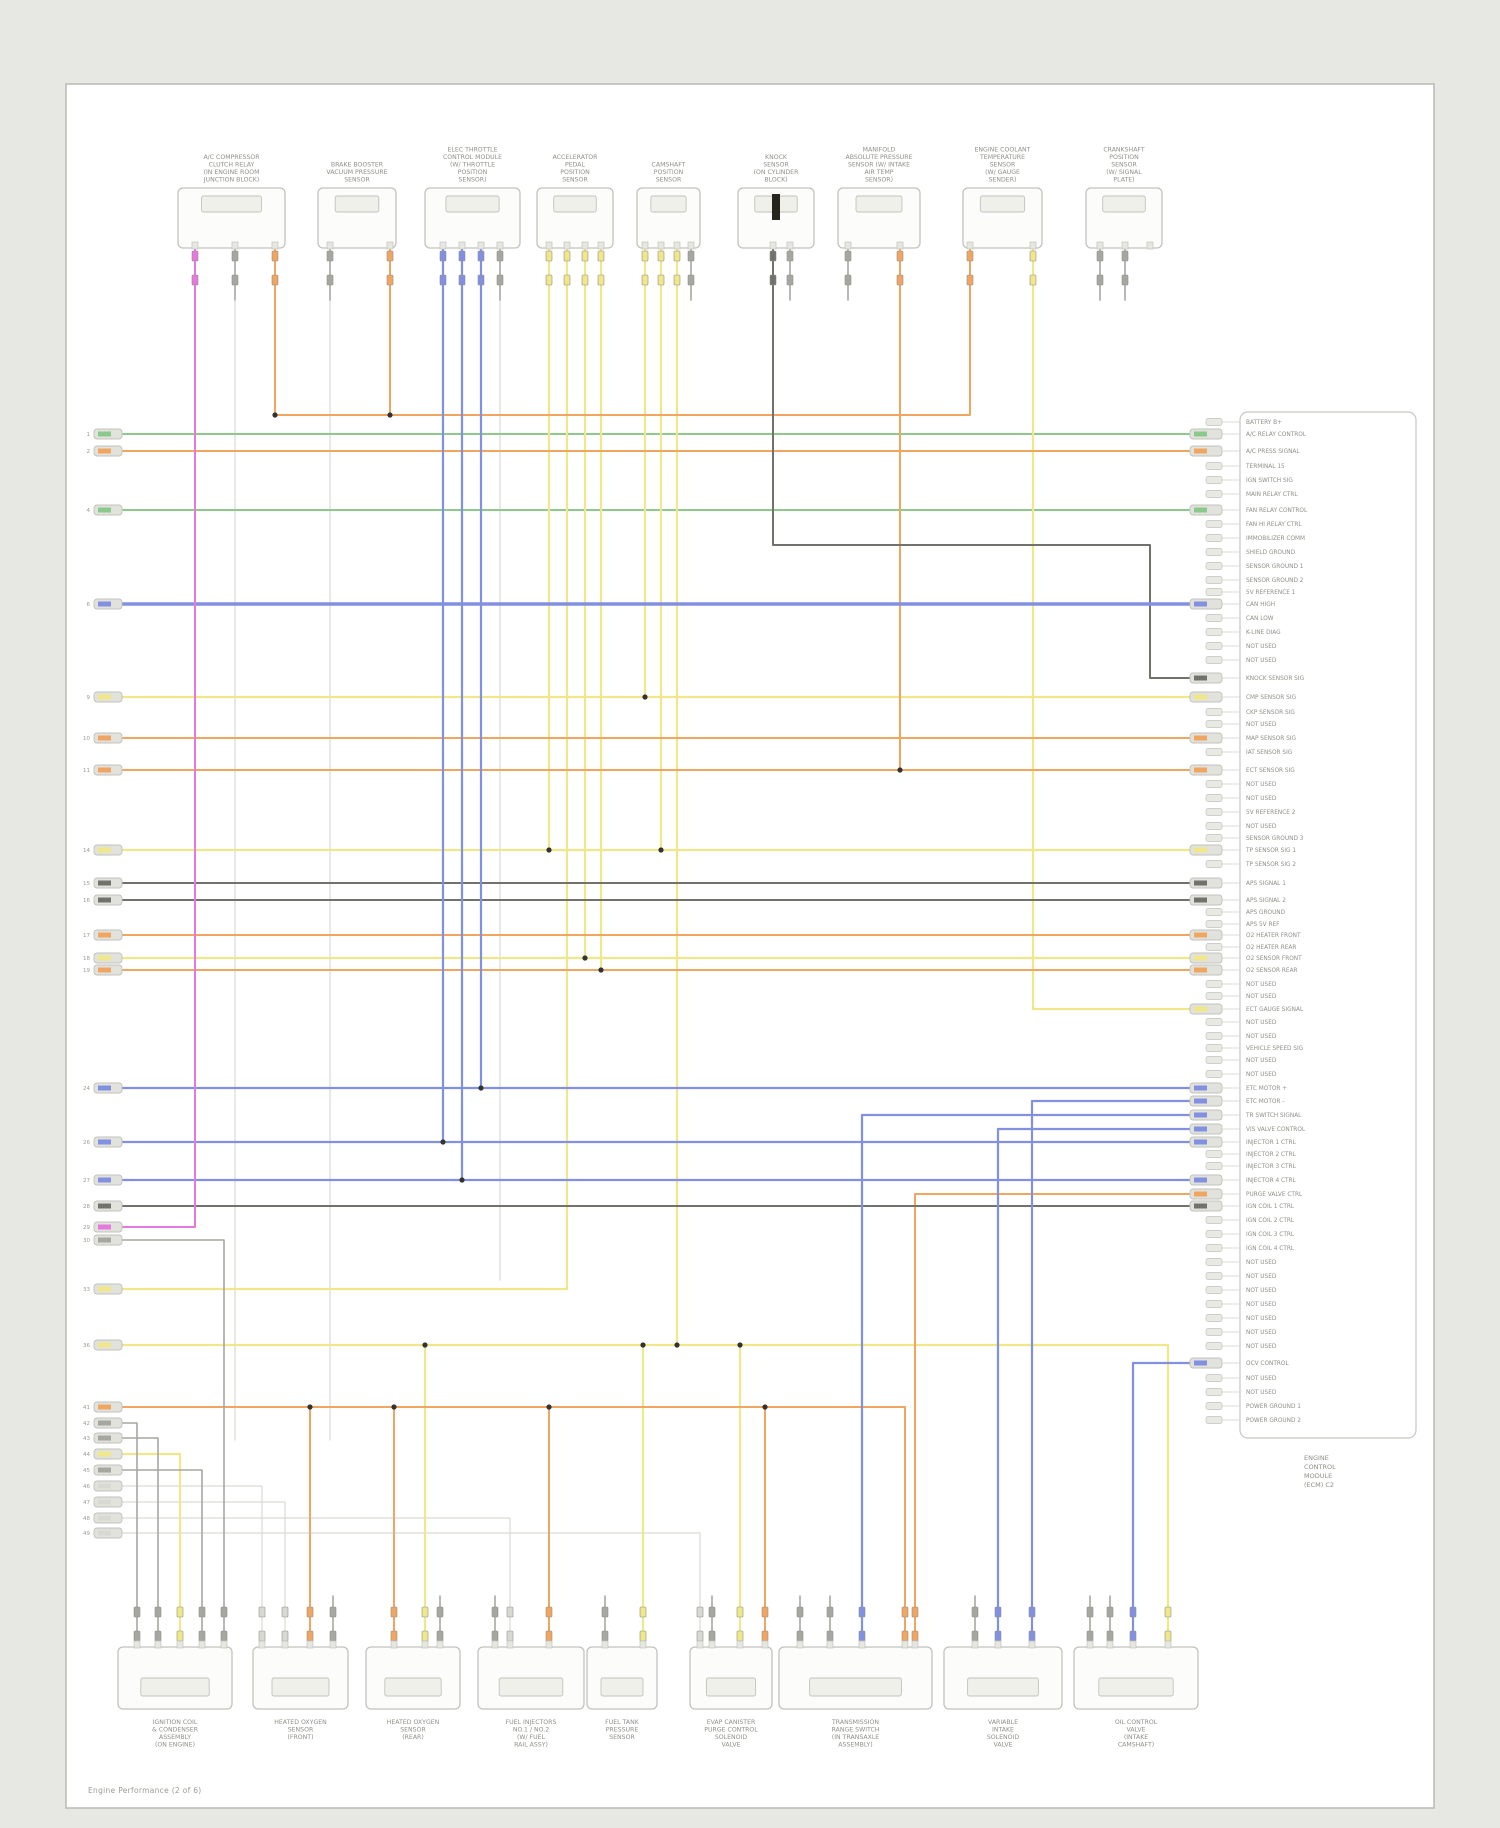 The height and width of the screenshot is (1828, 1500). I want to click on left-pin-number: 2, so click(89, 452).